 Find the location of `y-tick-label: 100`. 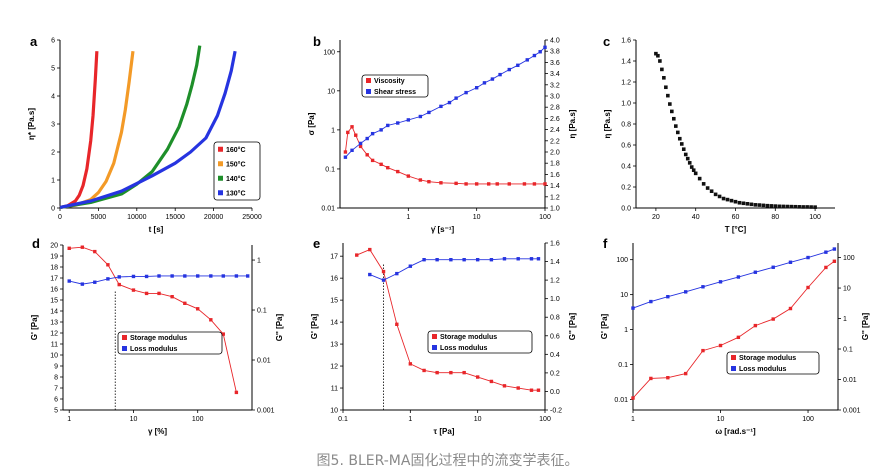

y-tick-label: 100 is located at coordinates (329, 52).